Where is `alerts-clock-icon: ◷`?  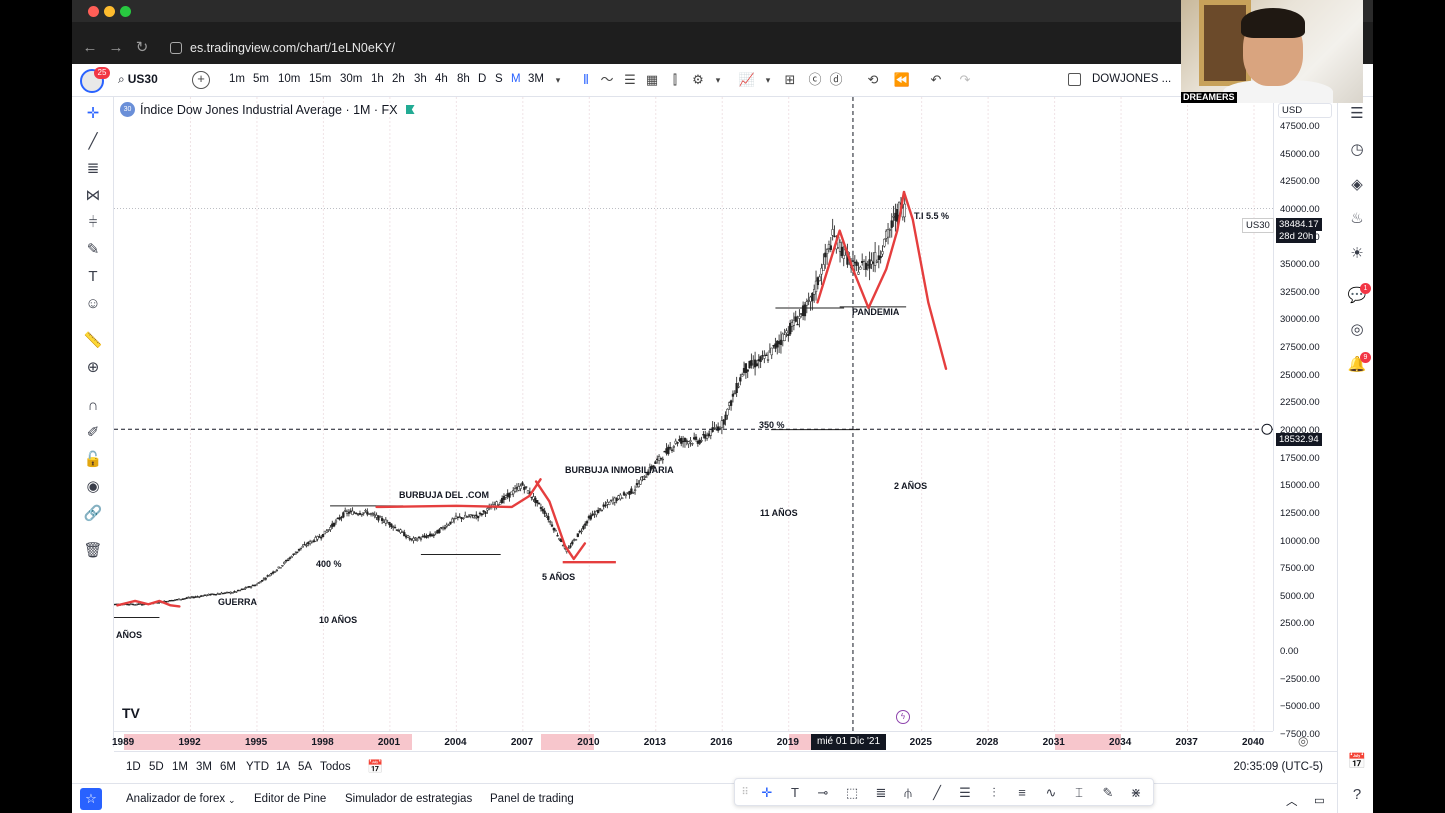 alerts-clock-icon: ◷ is located at coordinates (1357, 149).